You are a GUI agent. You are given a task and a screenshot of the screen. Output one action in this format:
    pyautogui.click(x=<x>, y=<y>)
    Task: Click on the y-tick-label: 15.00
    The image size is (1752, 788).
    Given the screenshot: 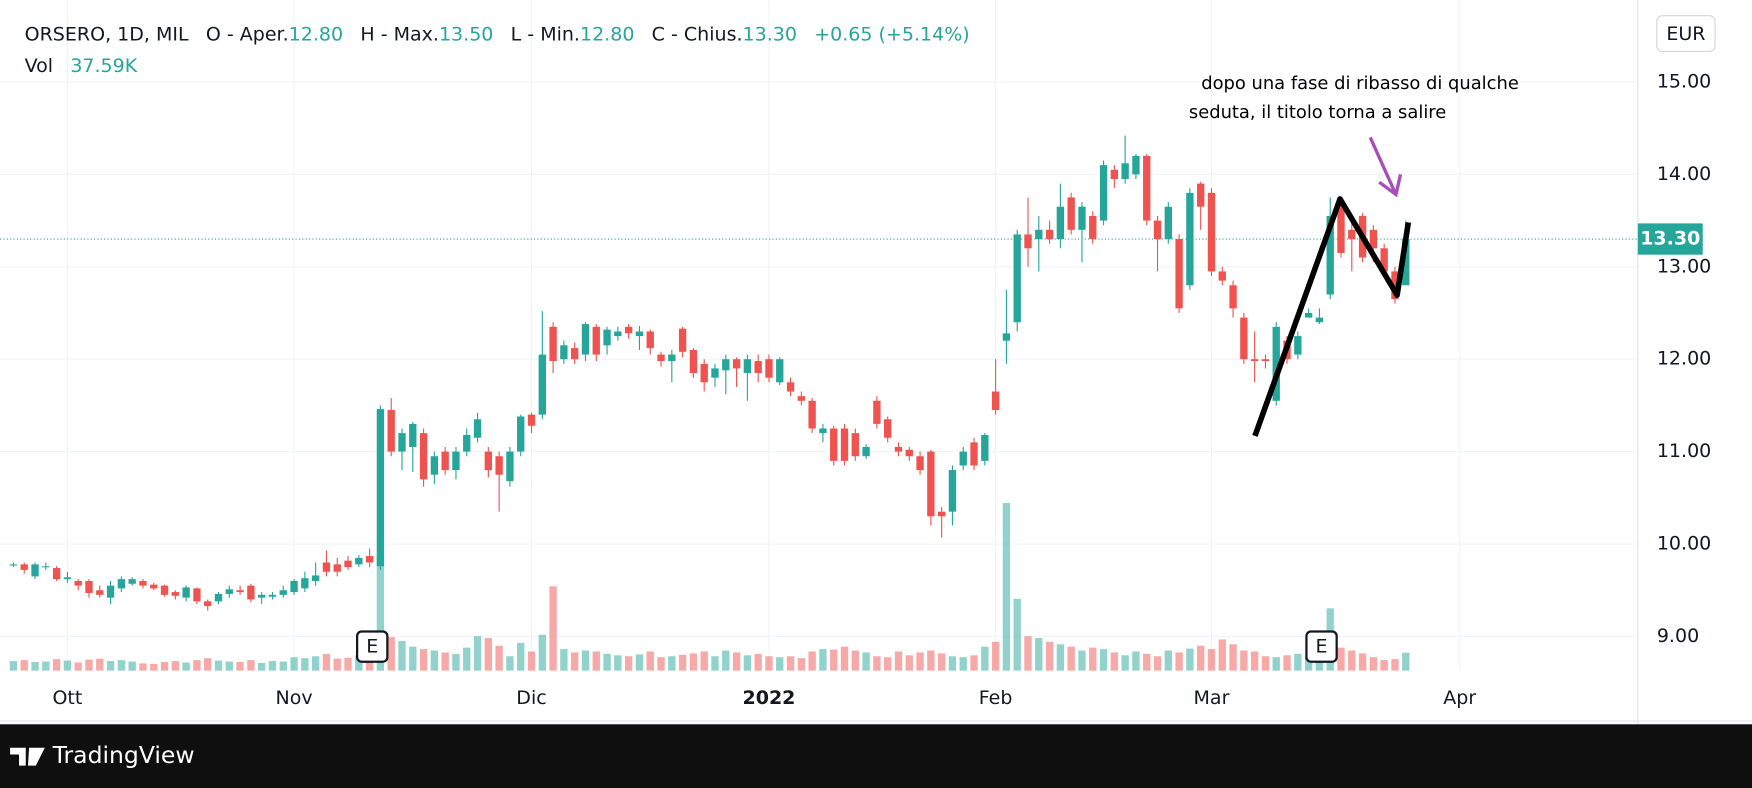 What is the action you would take?
    pyautogui.click(x=1684, y=81)
    